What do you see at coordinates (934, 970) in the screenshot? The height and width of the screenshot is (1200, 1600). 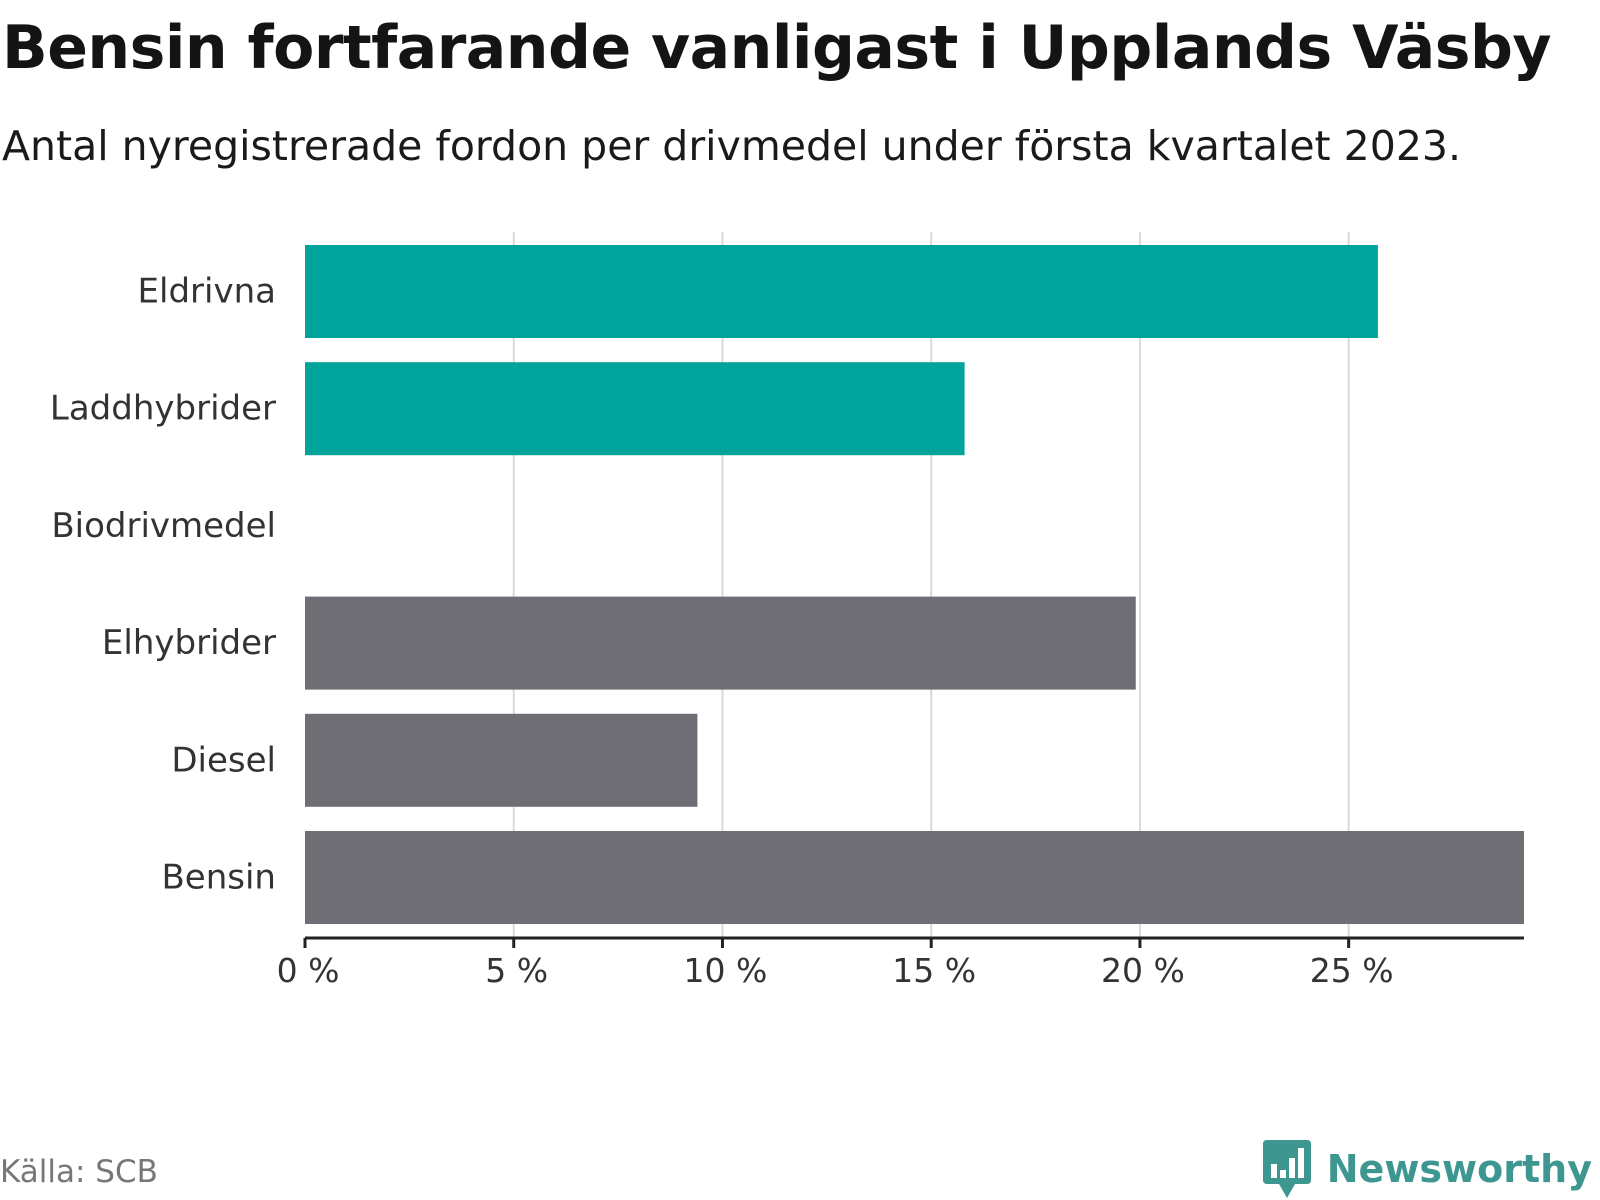 I see `x-tick-label: 15 %` at bounding box center [934, 970].